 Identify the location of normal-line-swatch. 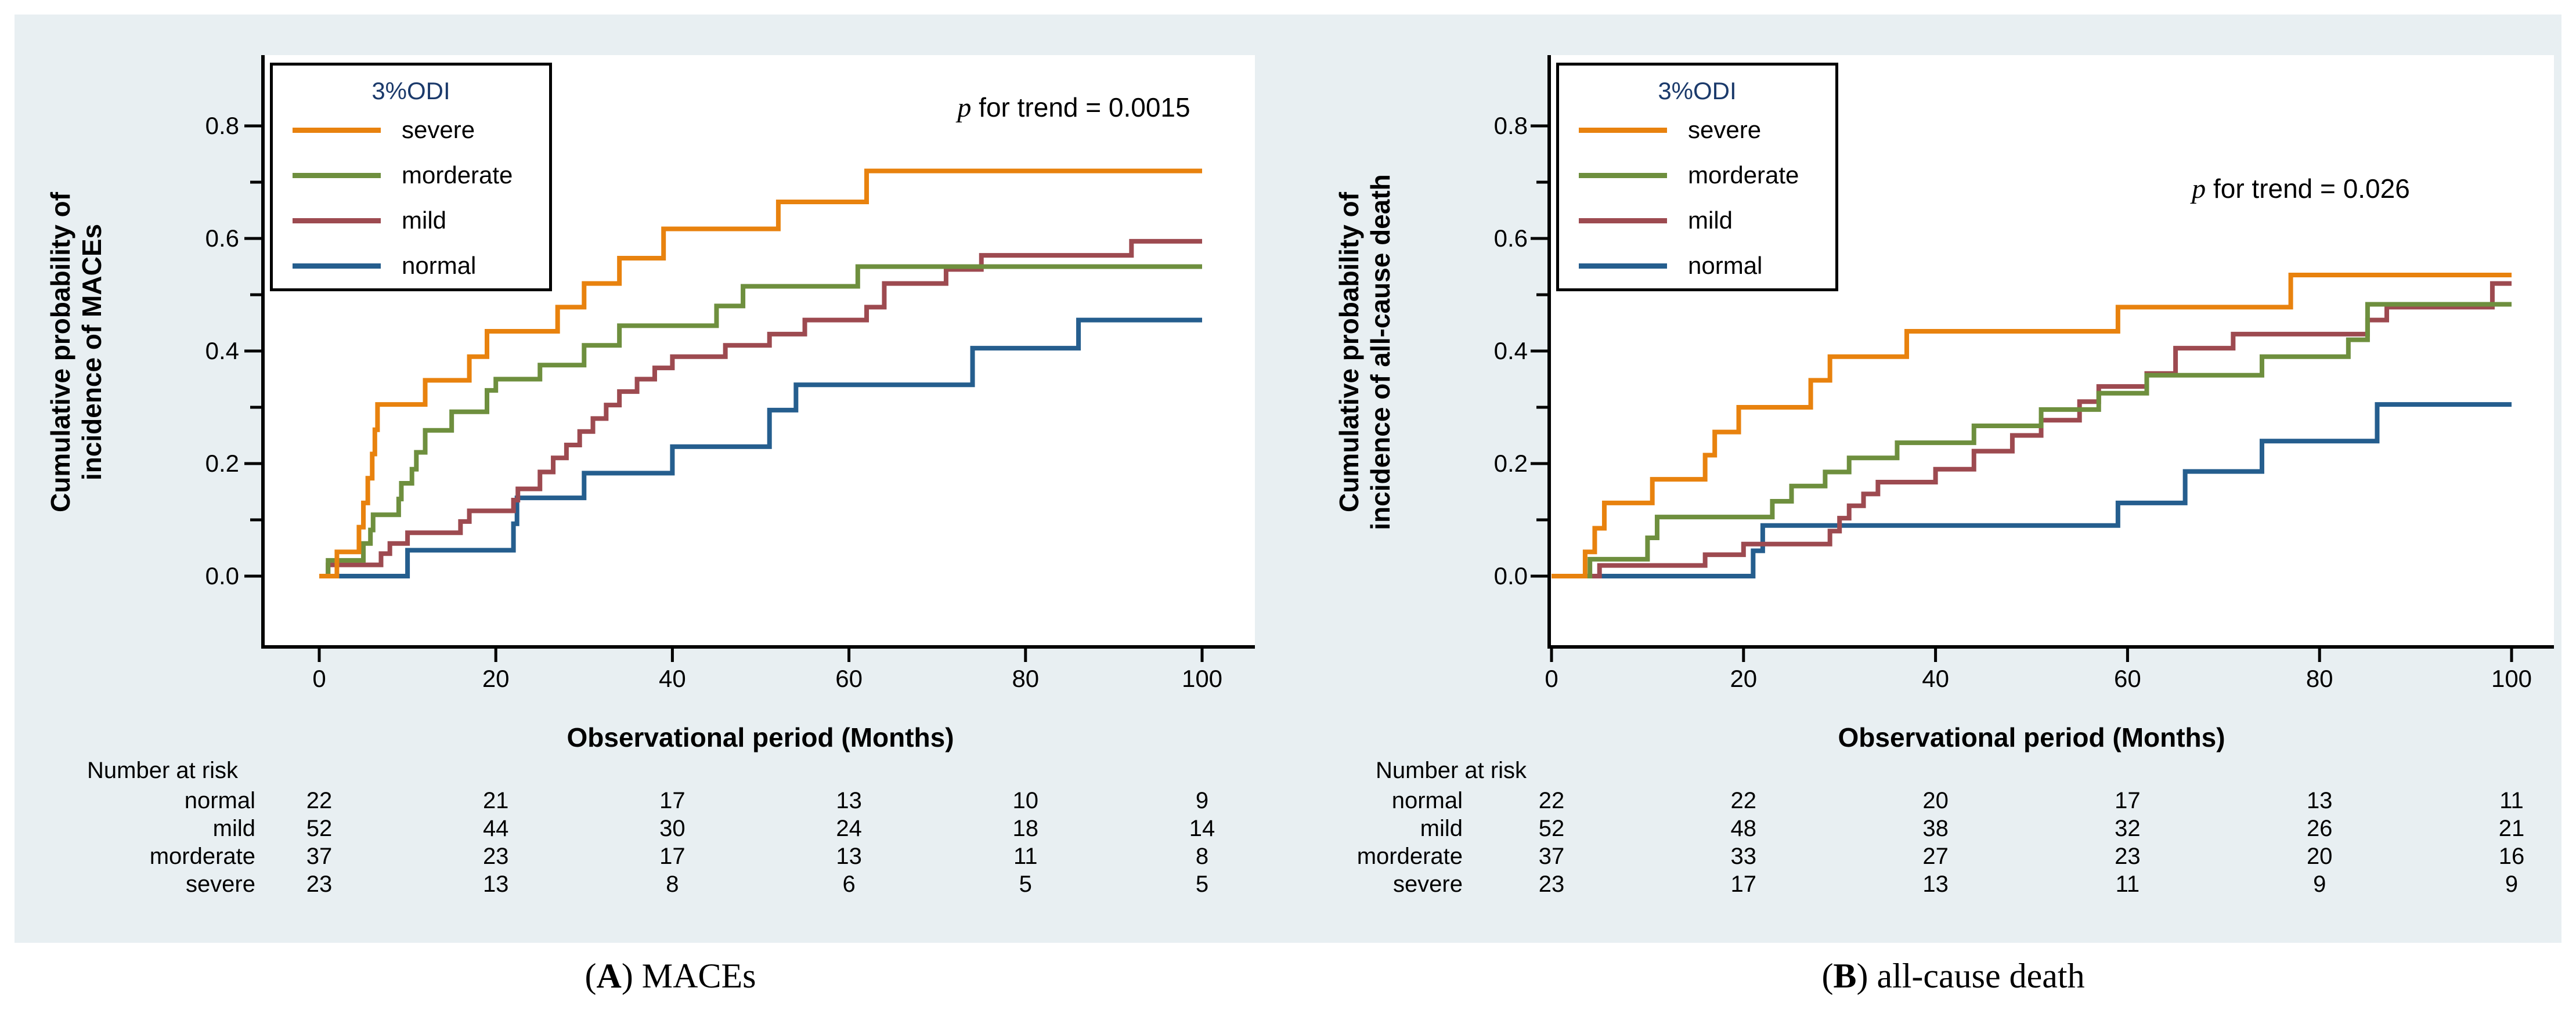
(337, 266).